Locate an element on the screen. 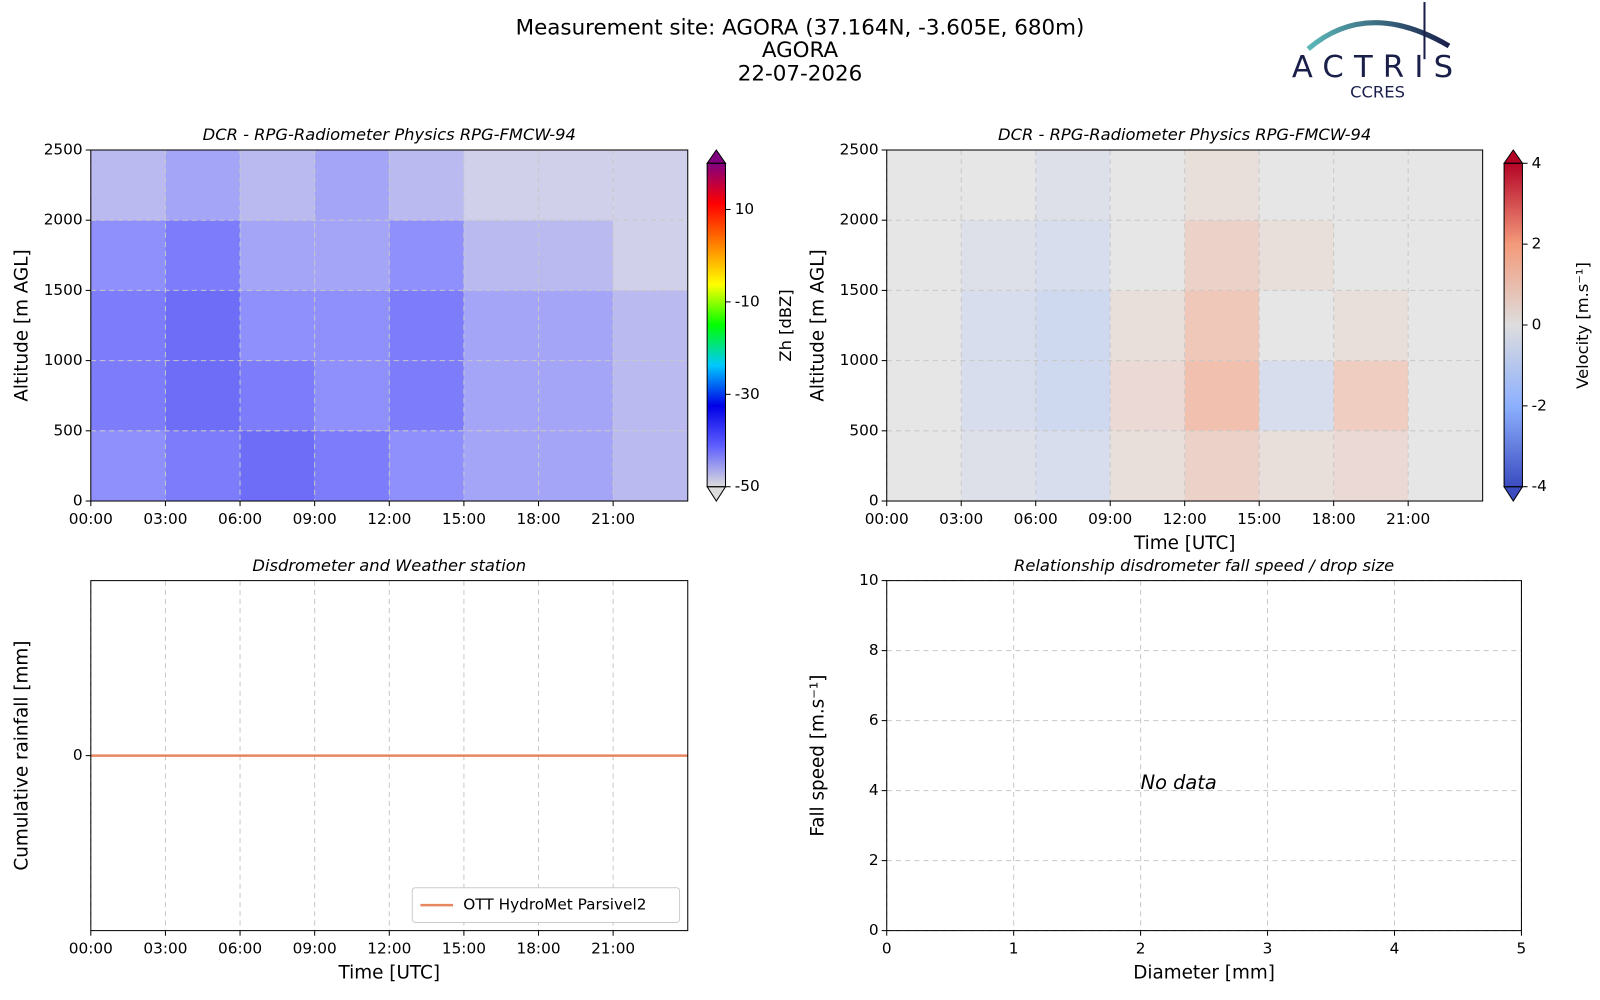 The width and height of the screenshot is (1600, 1000). x-tick-label: 2 is located at coordinates (1141, 948).